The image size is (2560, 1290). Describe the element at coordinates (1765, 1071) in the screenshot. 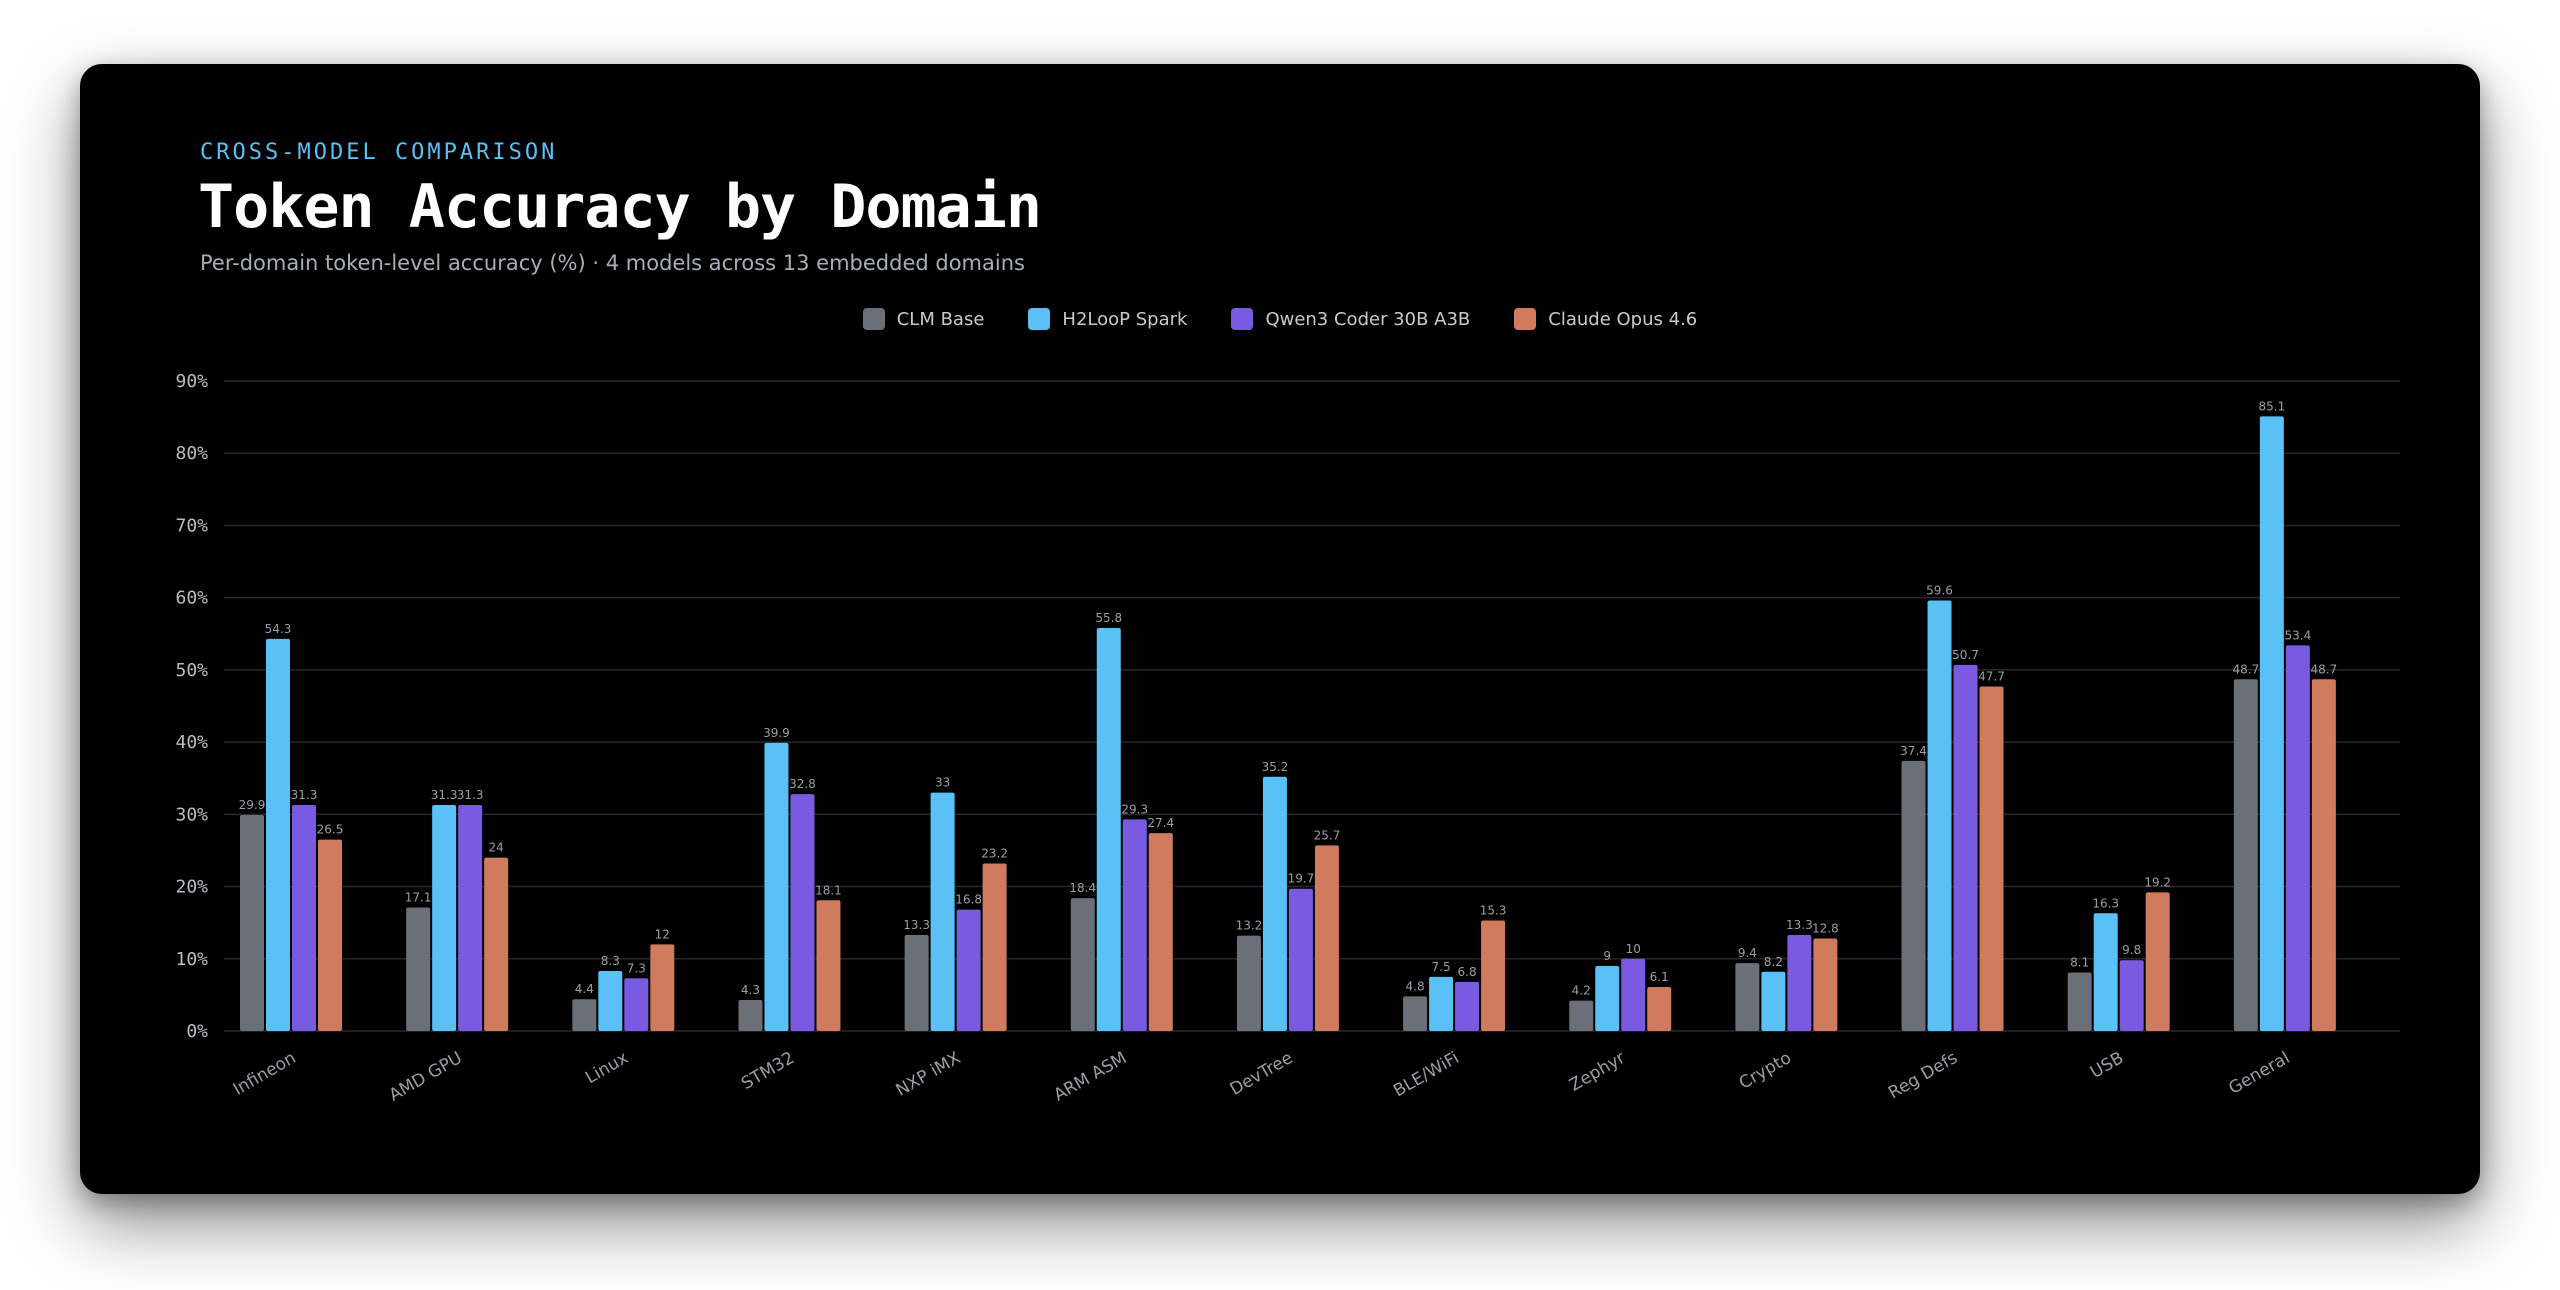

I see `category-label: Crypto` at that location.